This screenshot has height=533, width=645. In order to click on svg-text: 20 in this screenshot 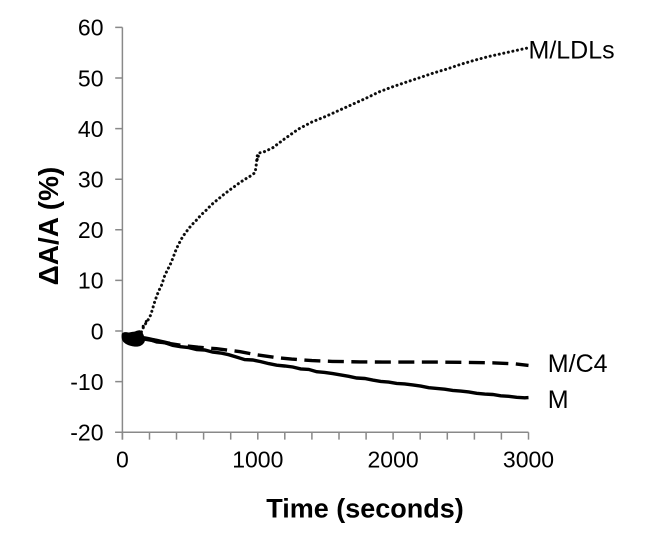, I will do `click(91, 230)`.